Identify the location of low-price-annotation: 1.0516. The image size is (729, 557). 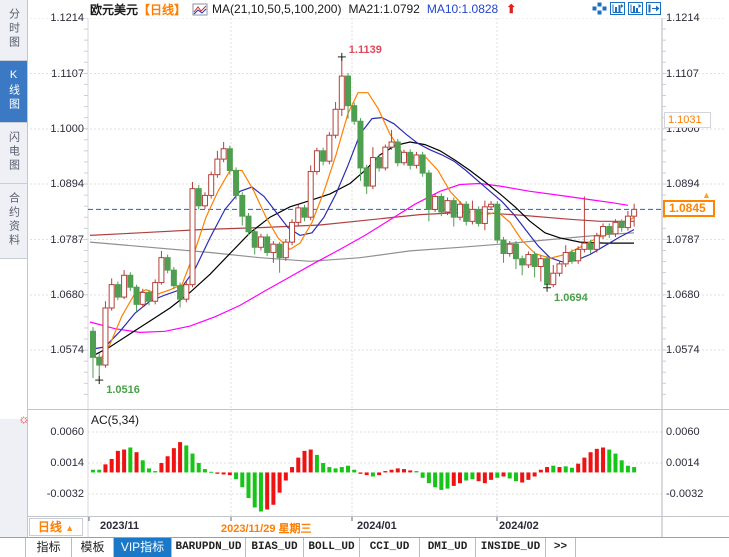
(123, 390).